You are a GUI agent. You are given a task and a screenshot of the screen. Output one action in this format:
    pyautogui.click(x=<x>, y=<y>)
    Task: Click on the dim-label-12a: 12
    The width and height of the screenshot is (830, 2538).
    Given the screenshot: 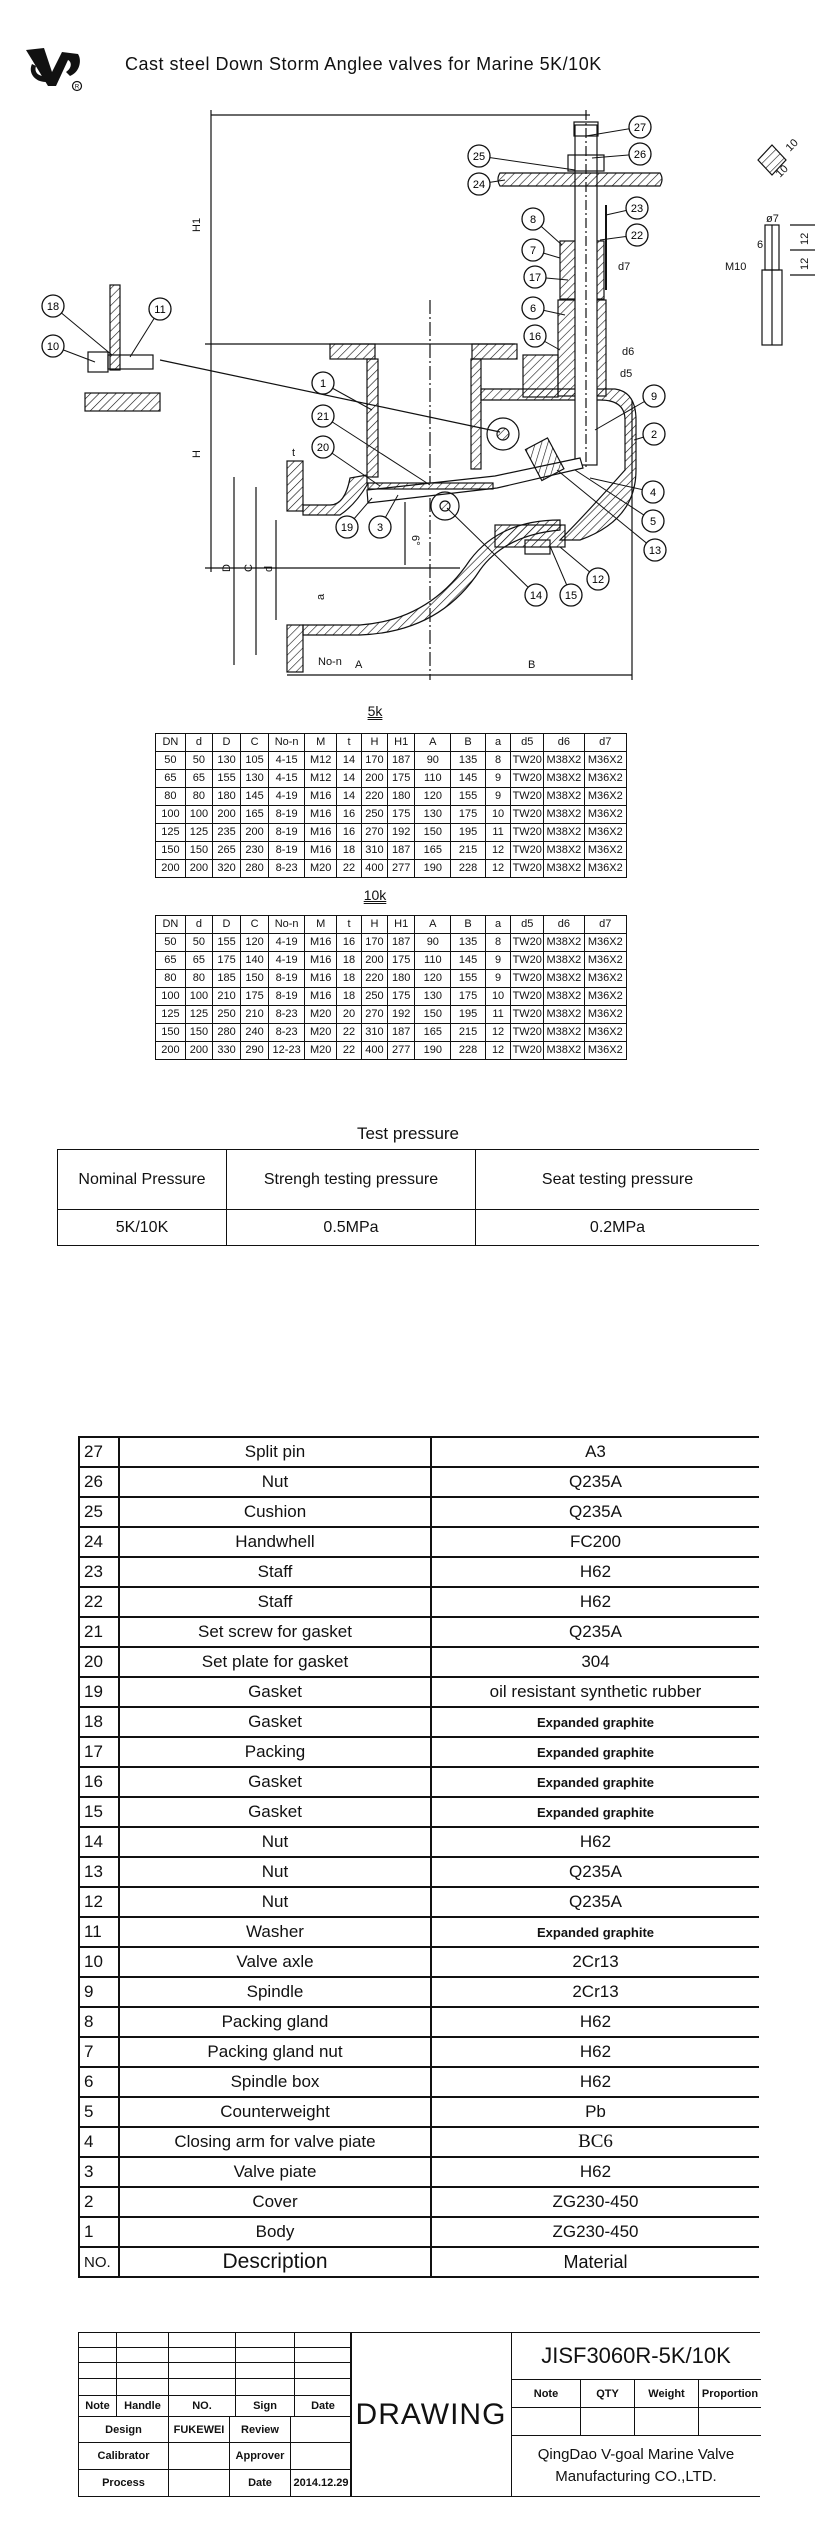 What is the action you would take?
    pyautogui.click(x=805, y=239)
    